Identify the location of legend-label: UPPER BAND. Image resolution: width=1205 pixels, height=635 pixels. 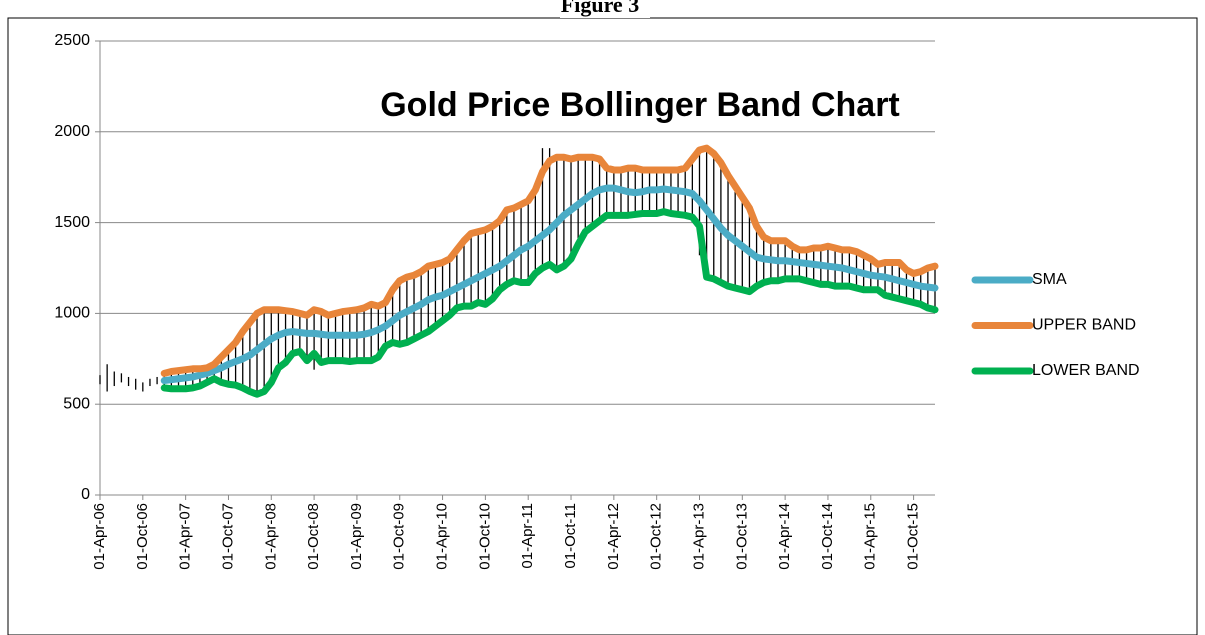
(1084, 325).